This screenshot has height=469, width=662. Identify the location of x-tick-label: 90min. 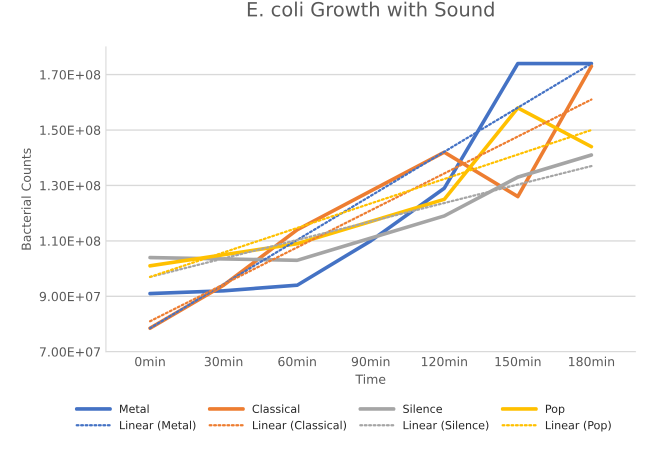
(371, 361).